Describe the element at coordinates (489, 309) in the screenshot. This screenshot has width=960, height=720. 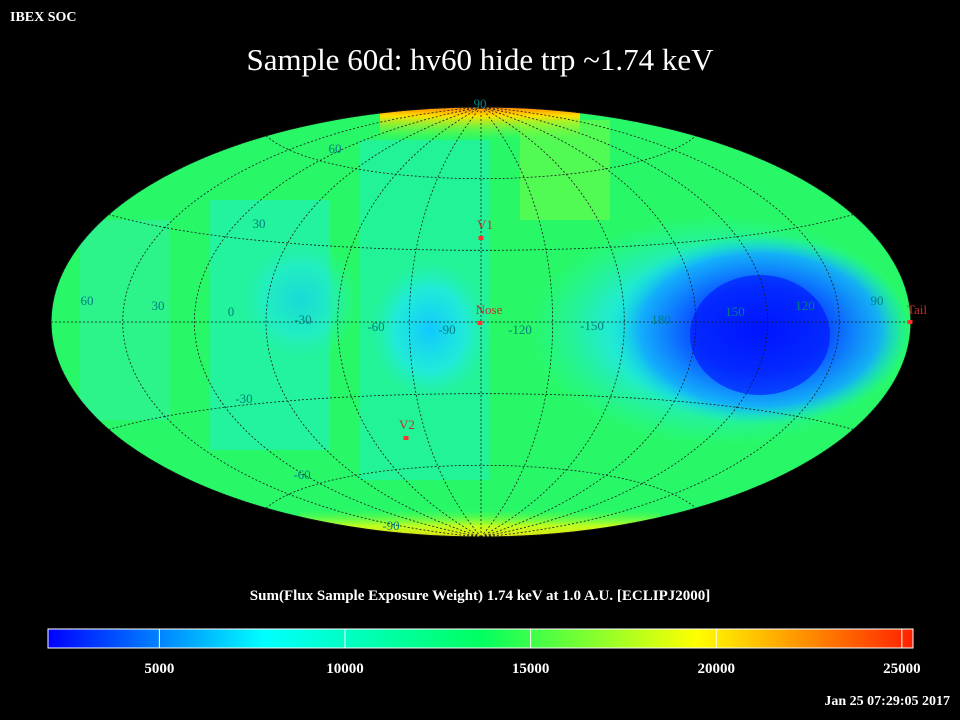
I see `marker-nose-label: Nose` at that location.